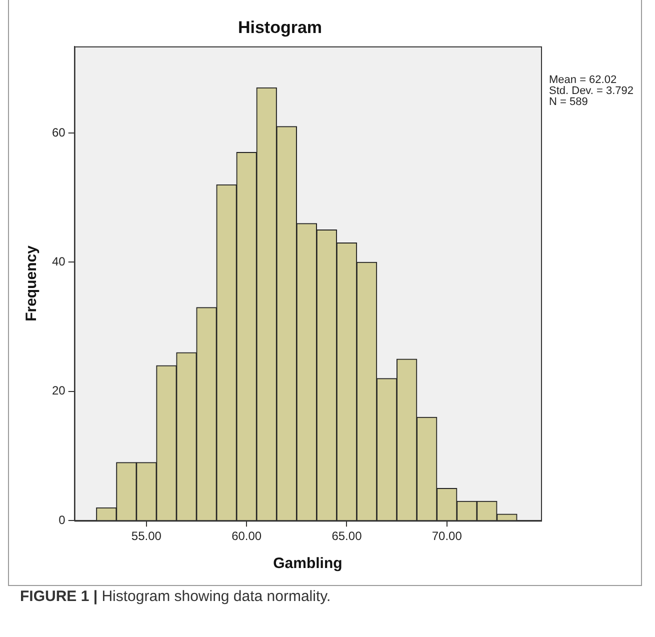 The image size is (655, 637). I want to click on y-tick-label: 40, so click(59, 261).